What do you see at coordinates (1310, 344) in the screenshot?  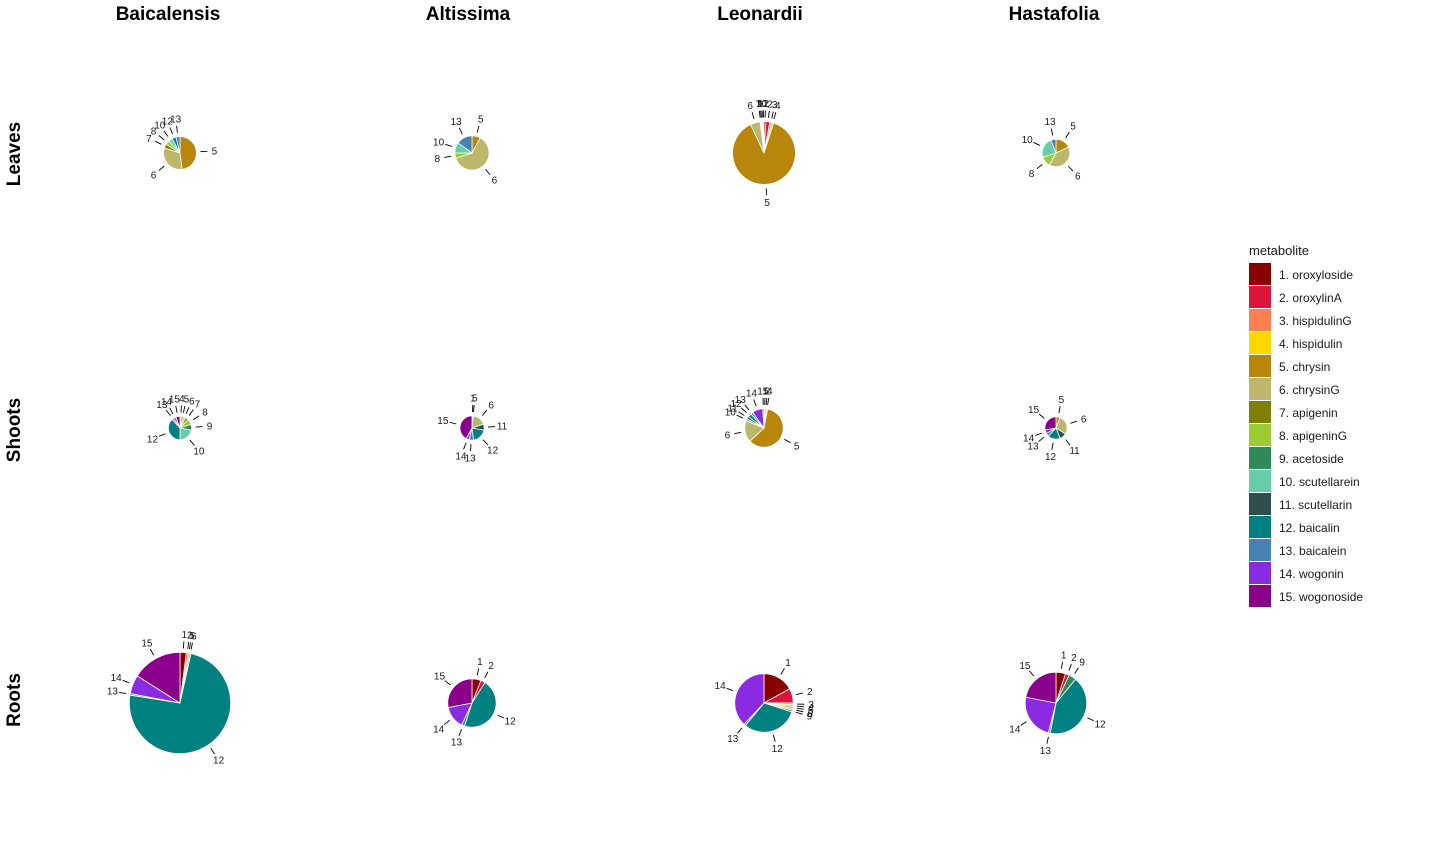 I see `legend-label-4: 4. hispidulin` at bounding box center [1310, 344].